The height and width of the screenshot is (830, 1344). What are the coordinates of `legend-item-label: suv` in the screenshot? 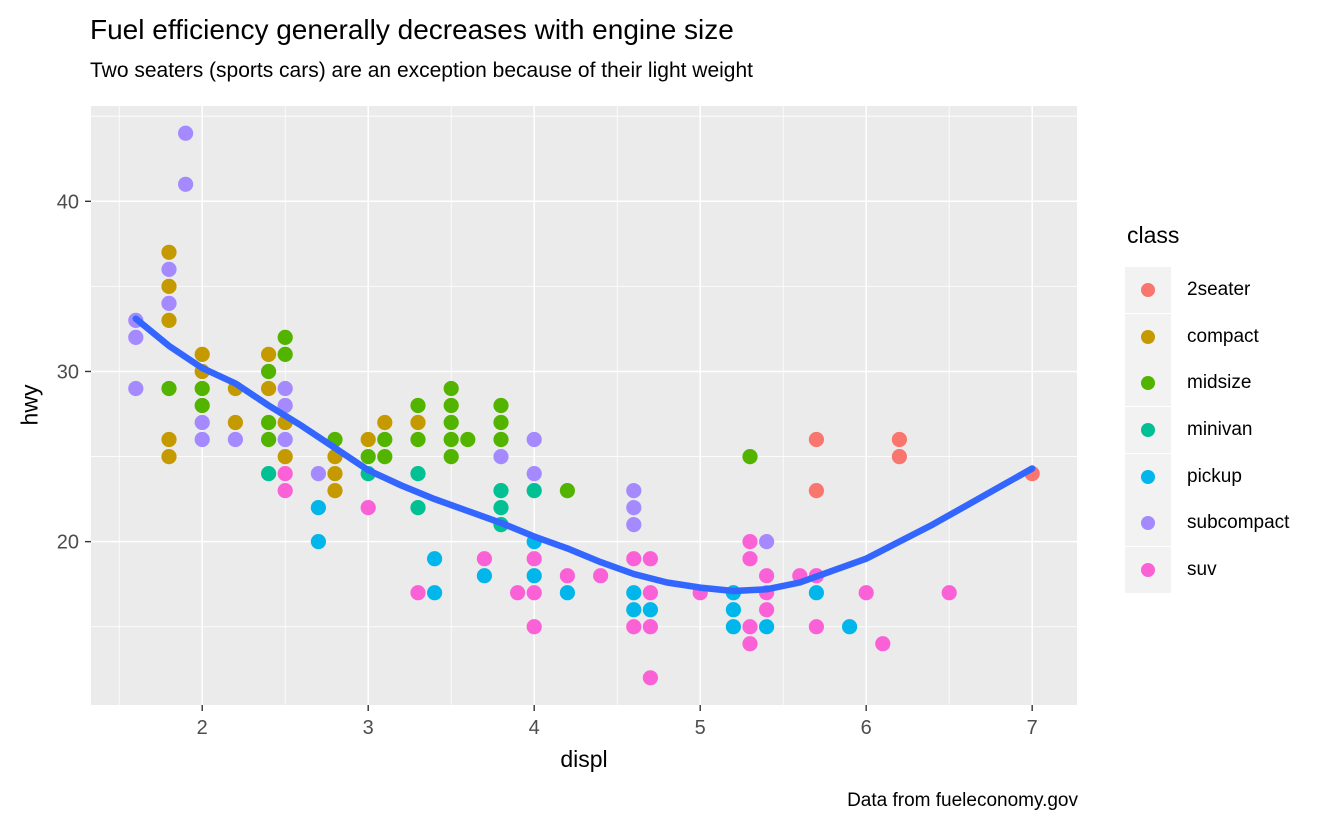 It's located at (1202, 569).